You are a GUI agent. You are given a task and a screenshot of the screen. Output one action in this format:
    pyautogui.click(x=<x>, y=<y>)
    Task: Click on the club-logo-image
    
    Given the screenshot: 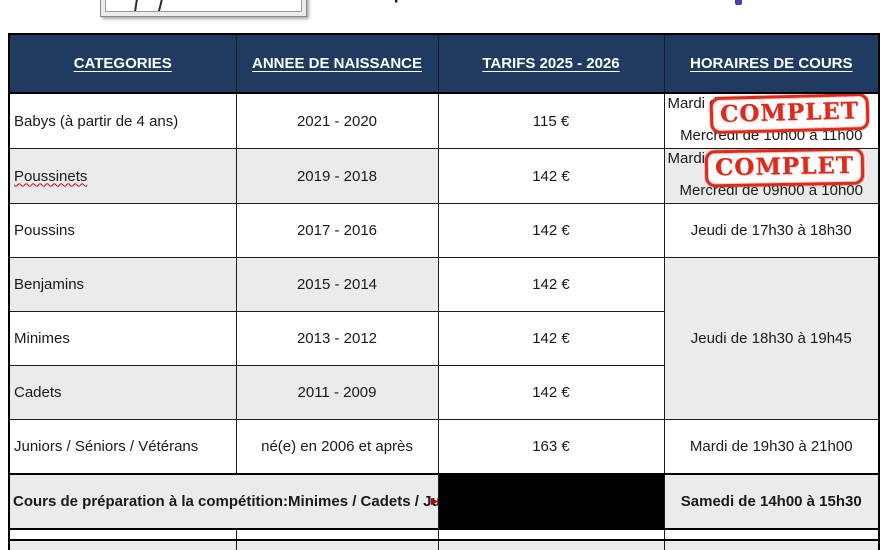 What is the action you would take?
    pyautogui.click(x=203, y=8)
    